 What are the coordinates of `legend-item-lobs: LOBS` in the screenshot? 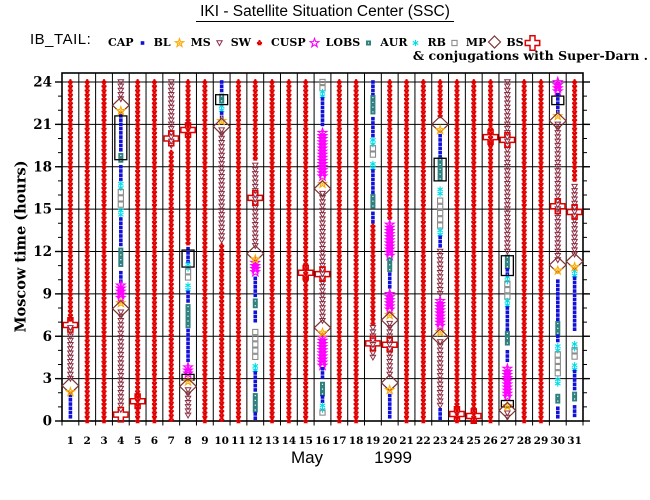 It's located at (352, 42).